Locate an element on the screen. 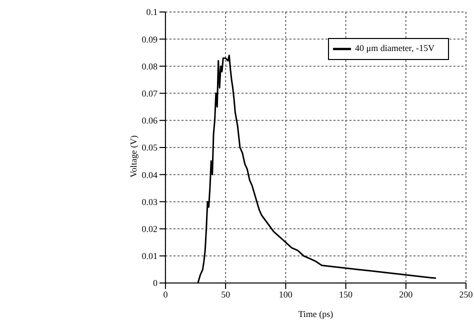 The height and width of the screenshot is (329, 474). y-tick-label: 0 is located at coordinates (155, 283).